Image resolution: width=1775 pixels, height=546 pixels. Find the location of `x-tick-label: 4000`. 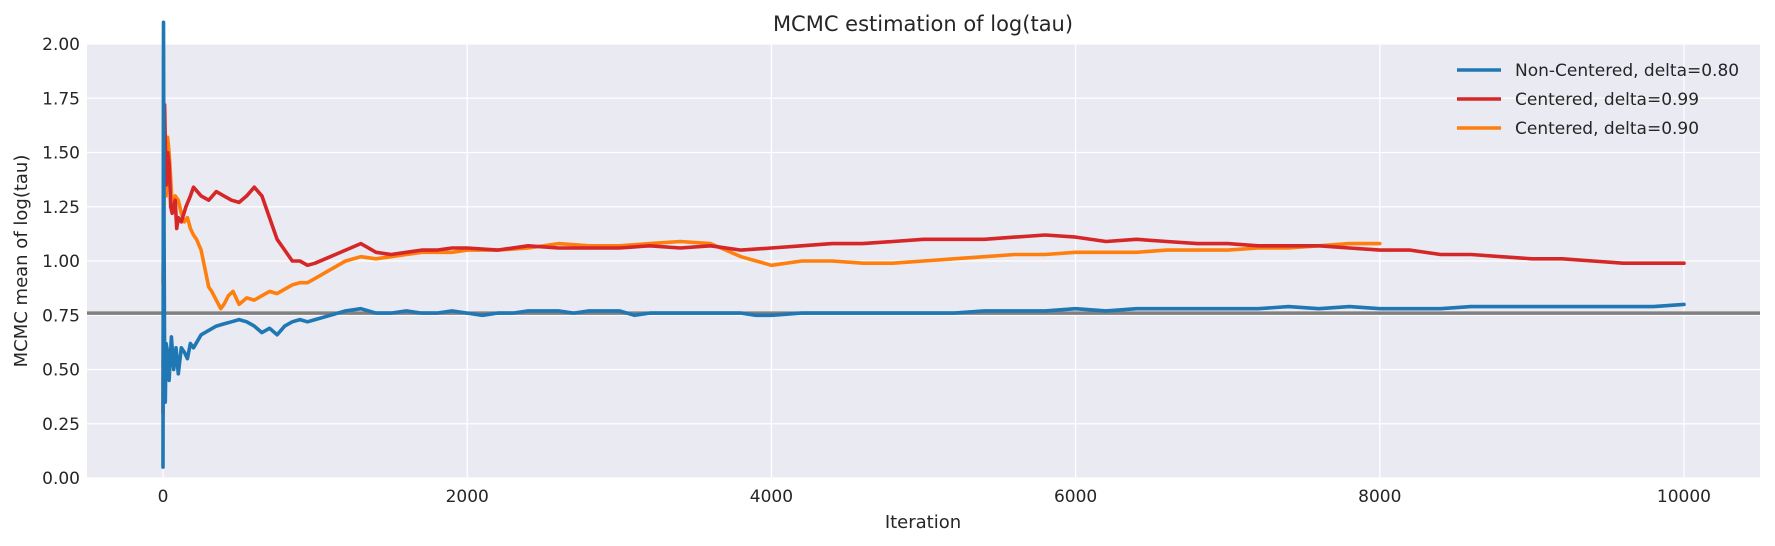

x-tick-label: 4000 is located at coordinates (771, 497).